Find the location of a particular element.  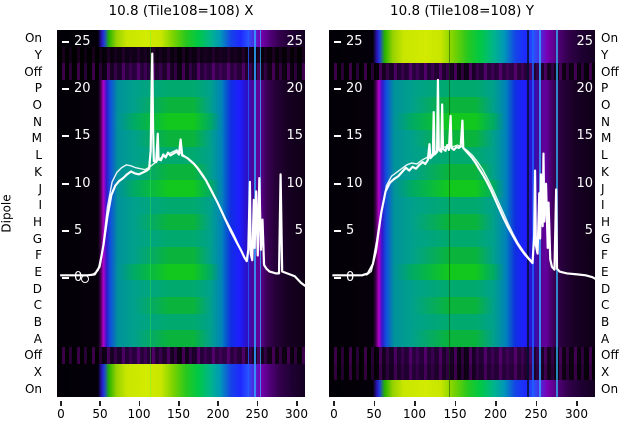

dipole-label: K is located at coordinates (38, 171).